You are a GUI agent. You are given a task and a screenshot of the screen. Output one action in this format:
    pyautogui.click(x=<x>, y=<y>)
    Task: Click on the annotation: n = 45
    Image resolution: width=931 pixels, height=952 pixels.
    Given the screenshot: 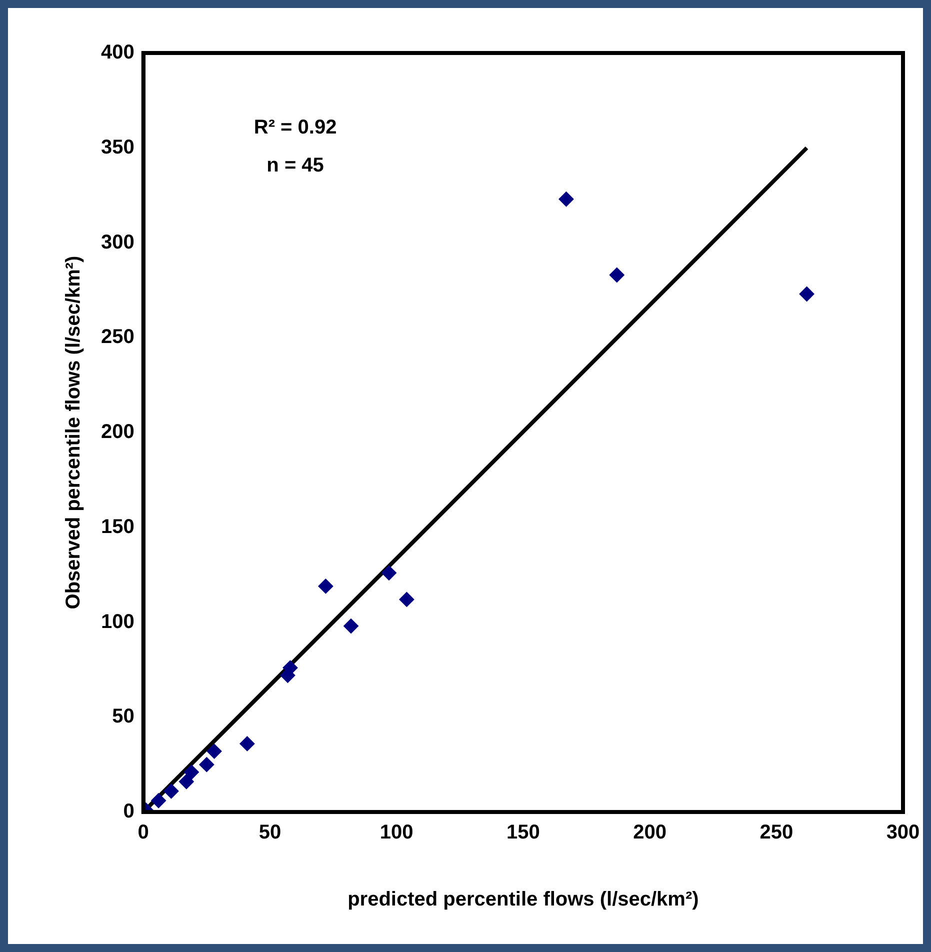 What is the action you would take?
    pyautogui.click(x=295, y=165)
    